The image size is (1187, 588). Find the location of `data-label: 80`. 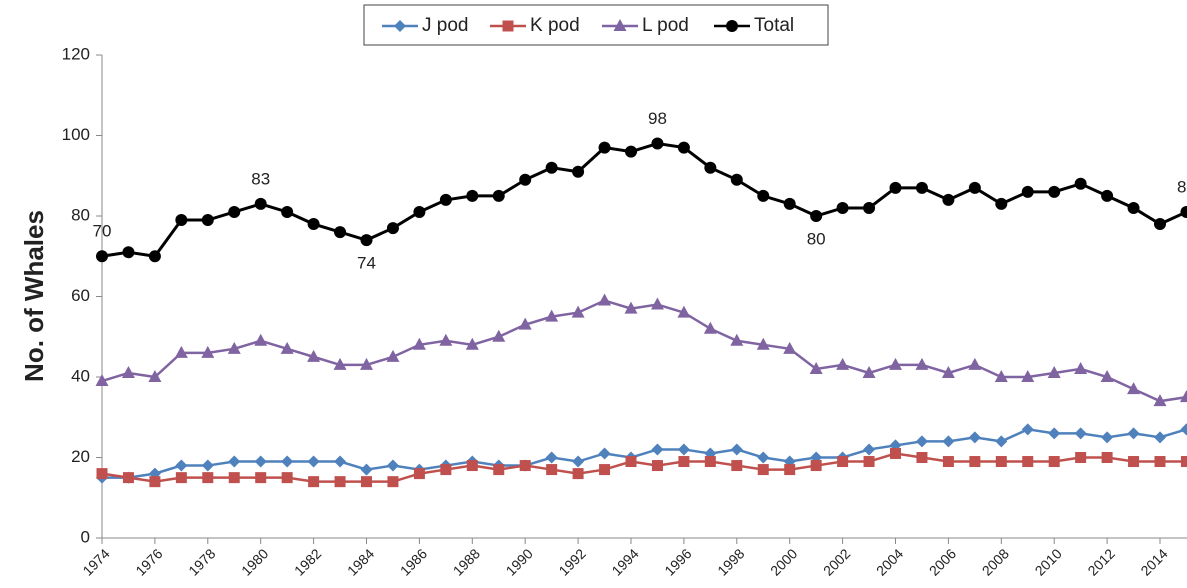

data-label: 80 is located at coordinates (816, 238).